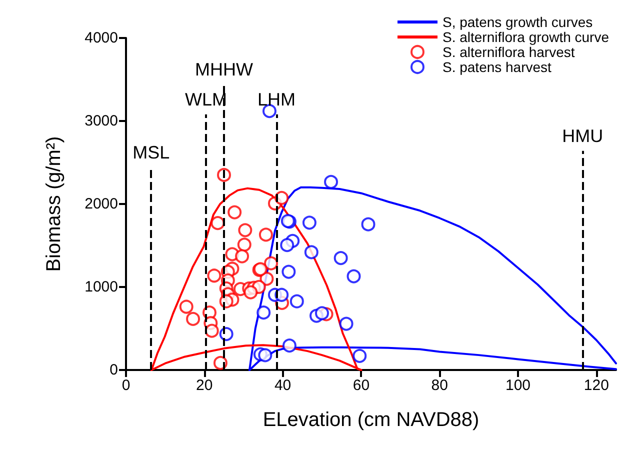 The image size is (632, 460). What do you see at coordinates (101, 204) in the screenshot?
I see `y-tick-label: 2000` at bounding box center [101, 204].